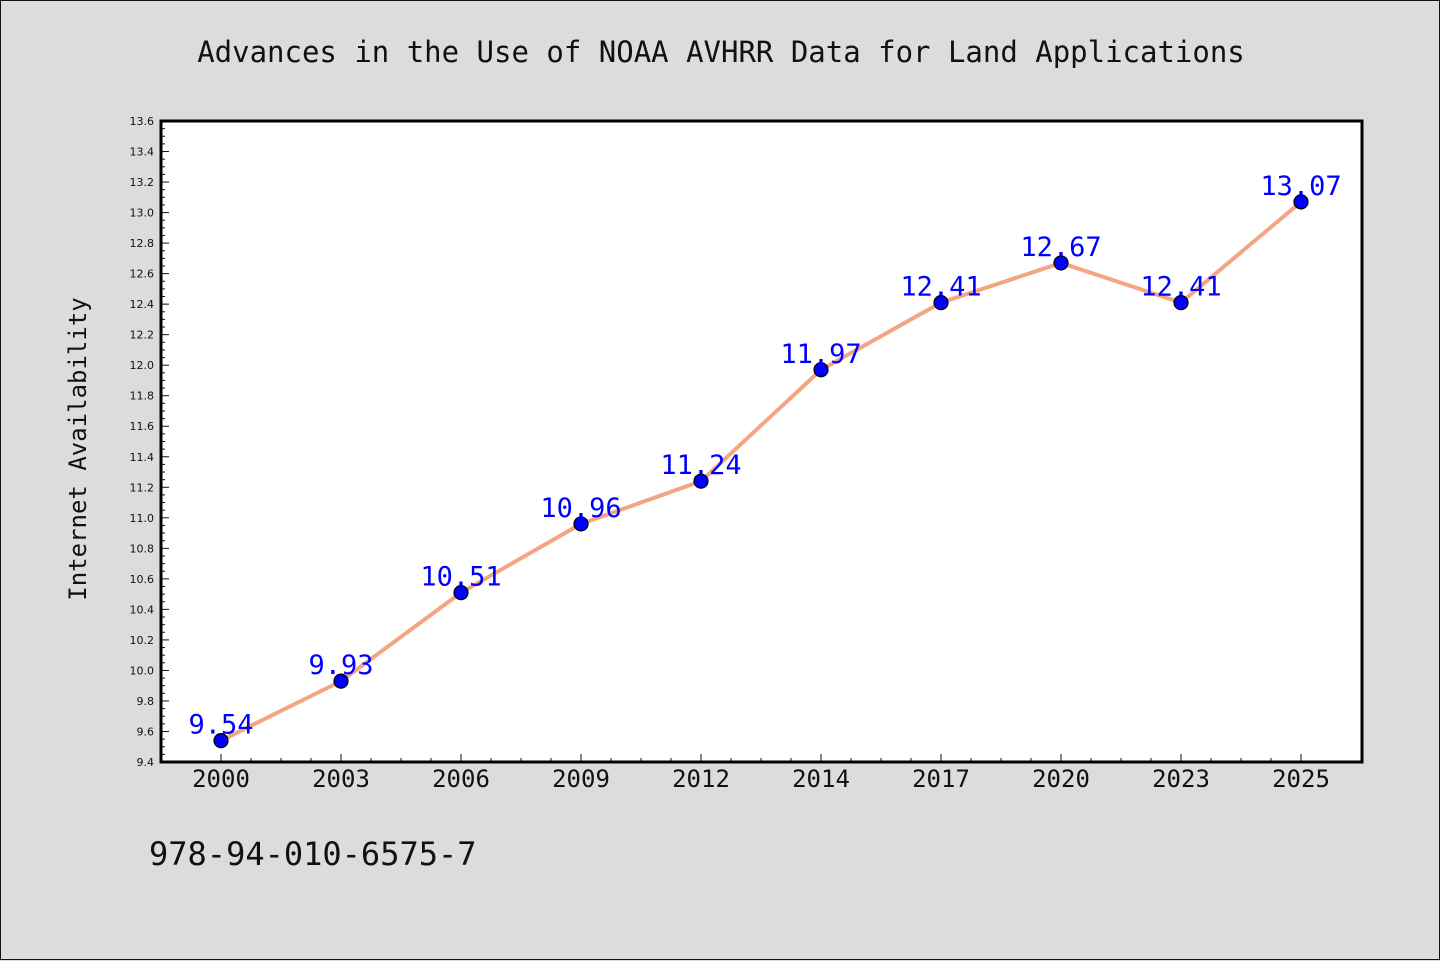 The height and width of the screenshot is (961, 1440). I want to click on y-tick-label: 12.6, so click(142, 274).